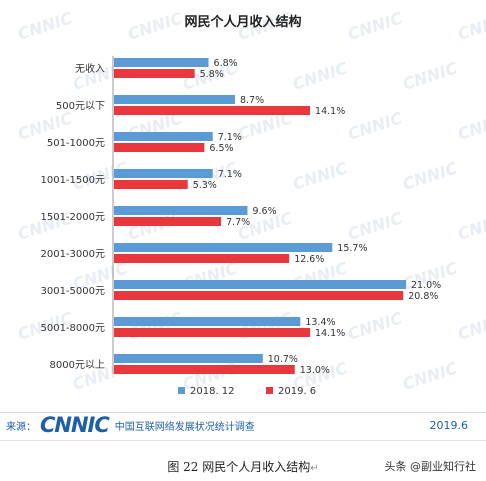  Describe the element at coordinates (239, 467) in the screenshot. I see `caption-text: 图 22 网民个人月收入结构` at that location.